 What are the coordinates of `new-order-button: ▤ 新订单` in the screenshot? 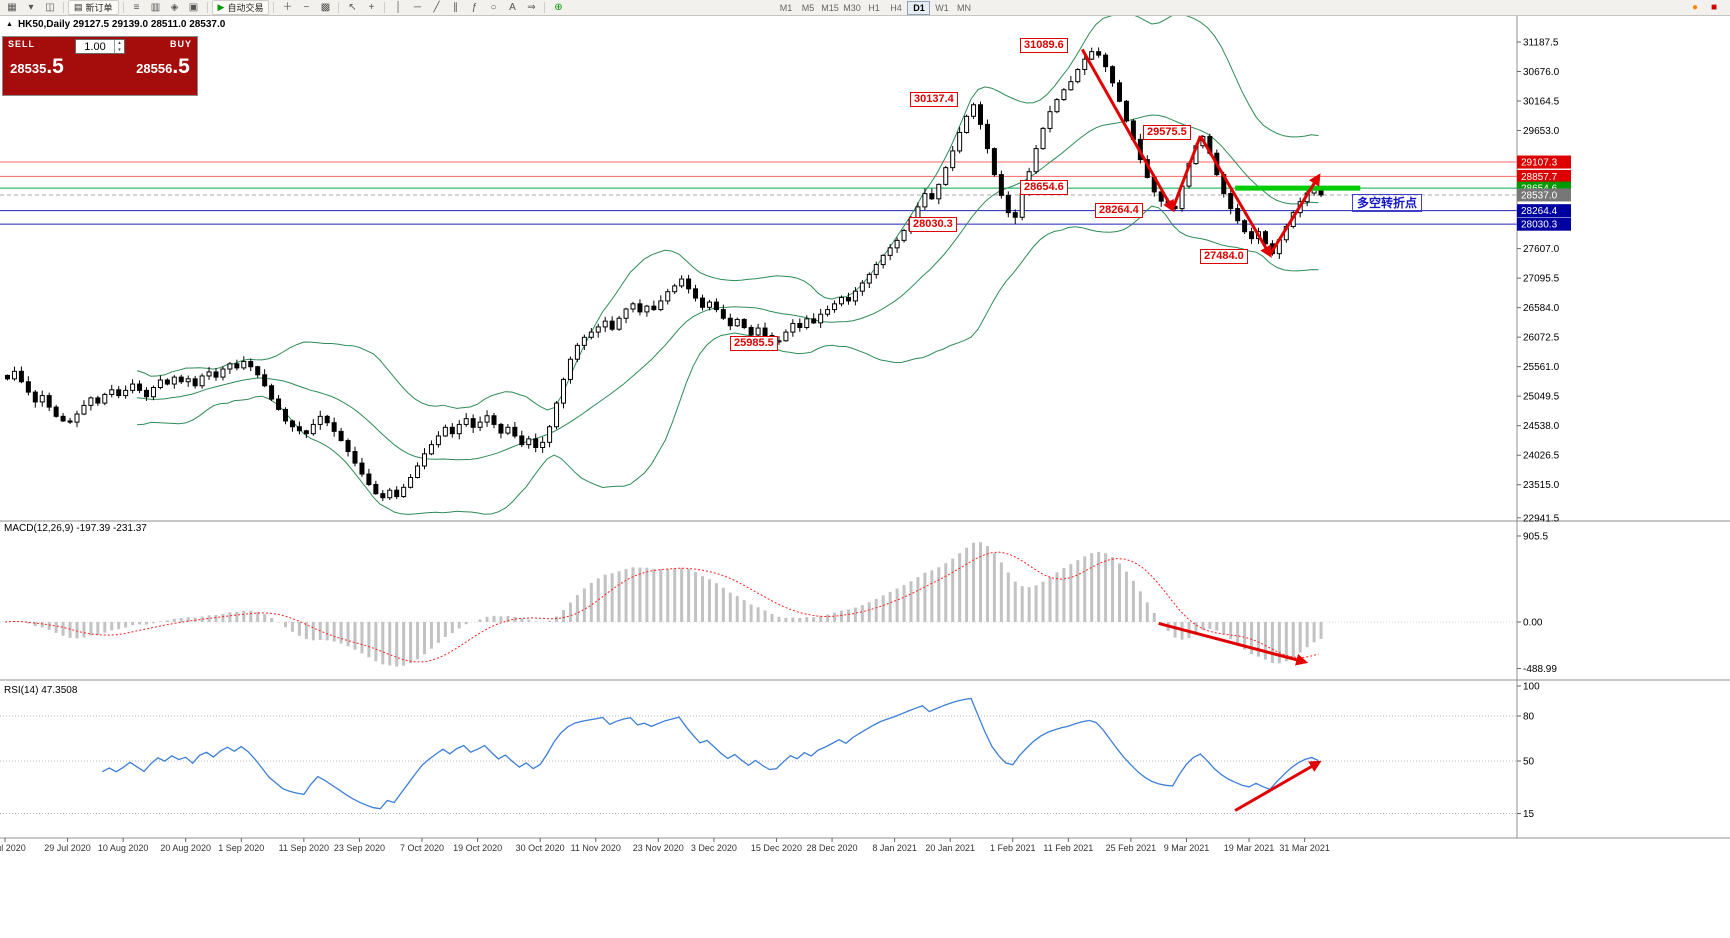 It's located at (93, 7).